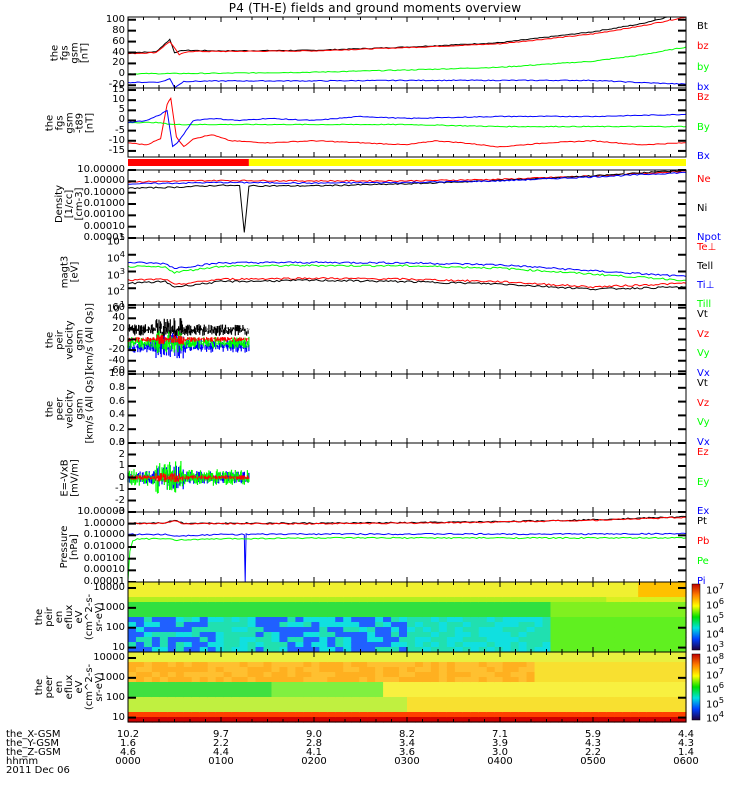 This screenshot has width=750, height=800. What do you see at coordinates (704, 304) in the screenshot?
I see `legend-entry: Till` at bounding box center [704, 304].